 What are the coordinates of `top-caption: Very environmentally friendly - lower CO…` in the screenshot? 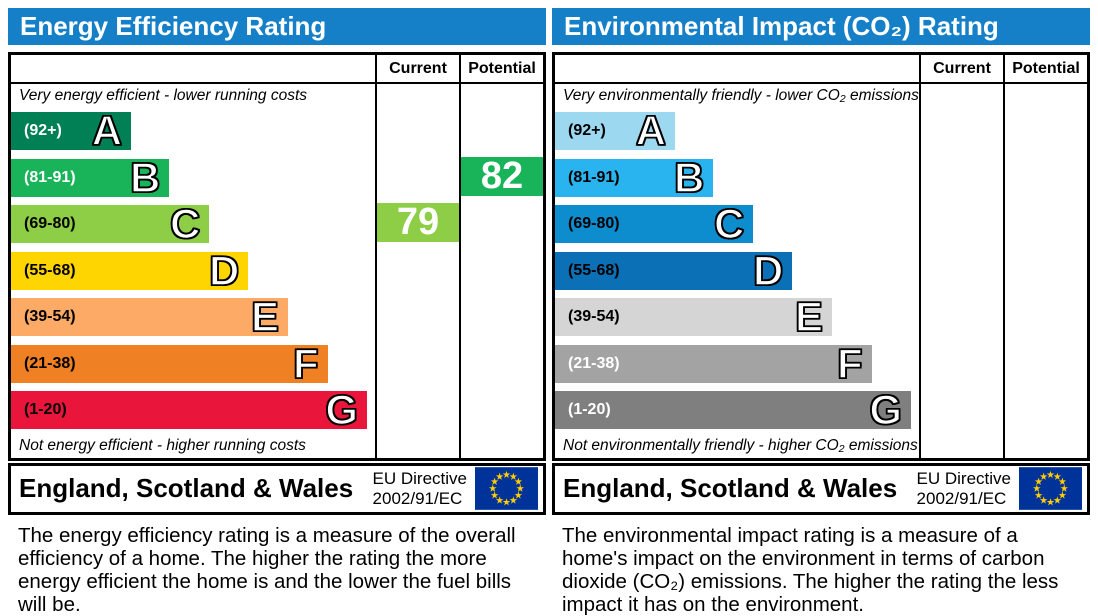 It's located at (741, 95).